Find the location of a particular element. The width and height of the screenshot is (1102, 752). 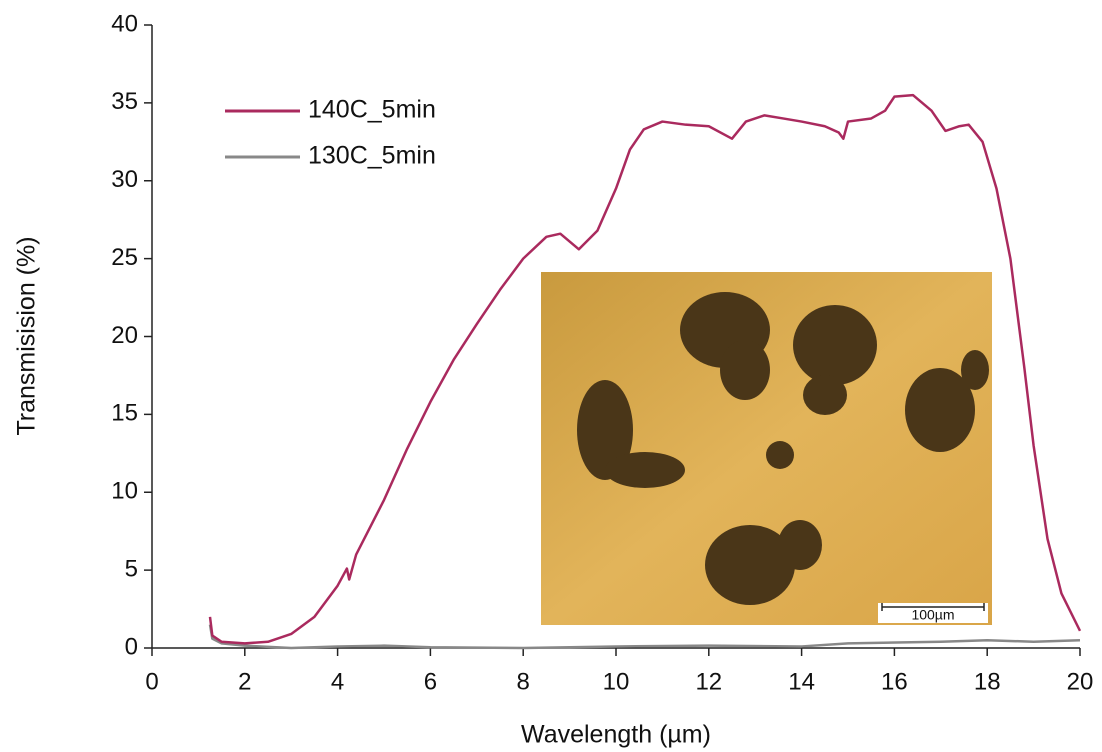

y-tick-label: 40 is located at coordinates (124, 23).